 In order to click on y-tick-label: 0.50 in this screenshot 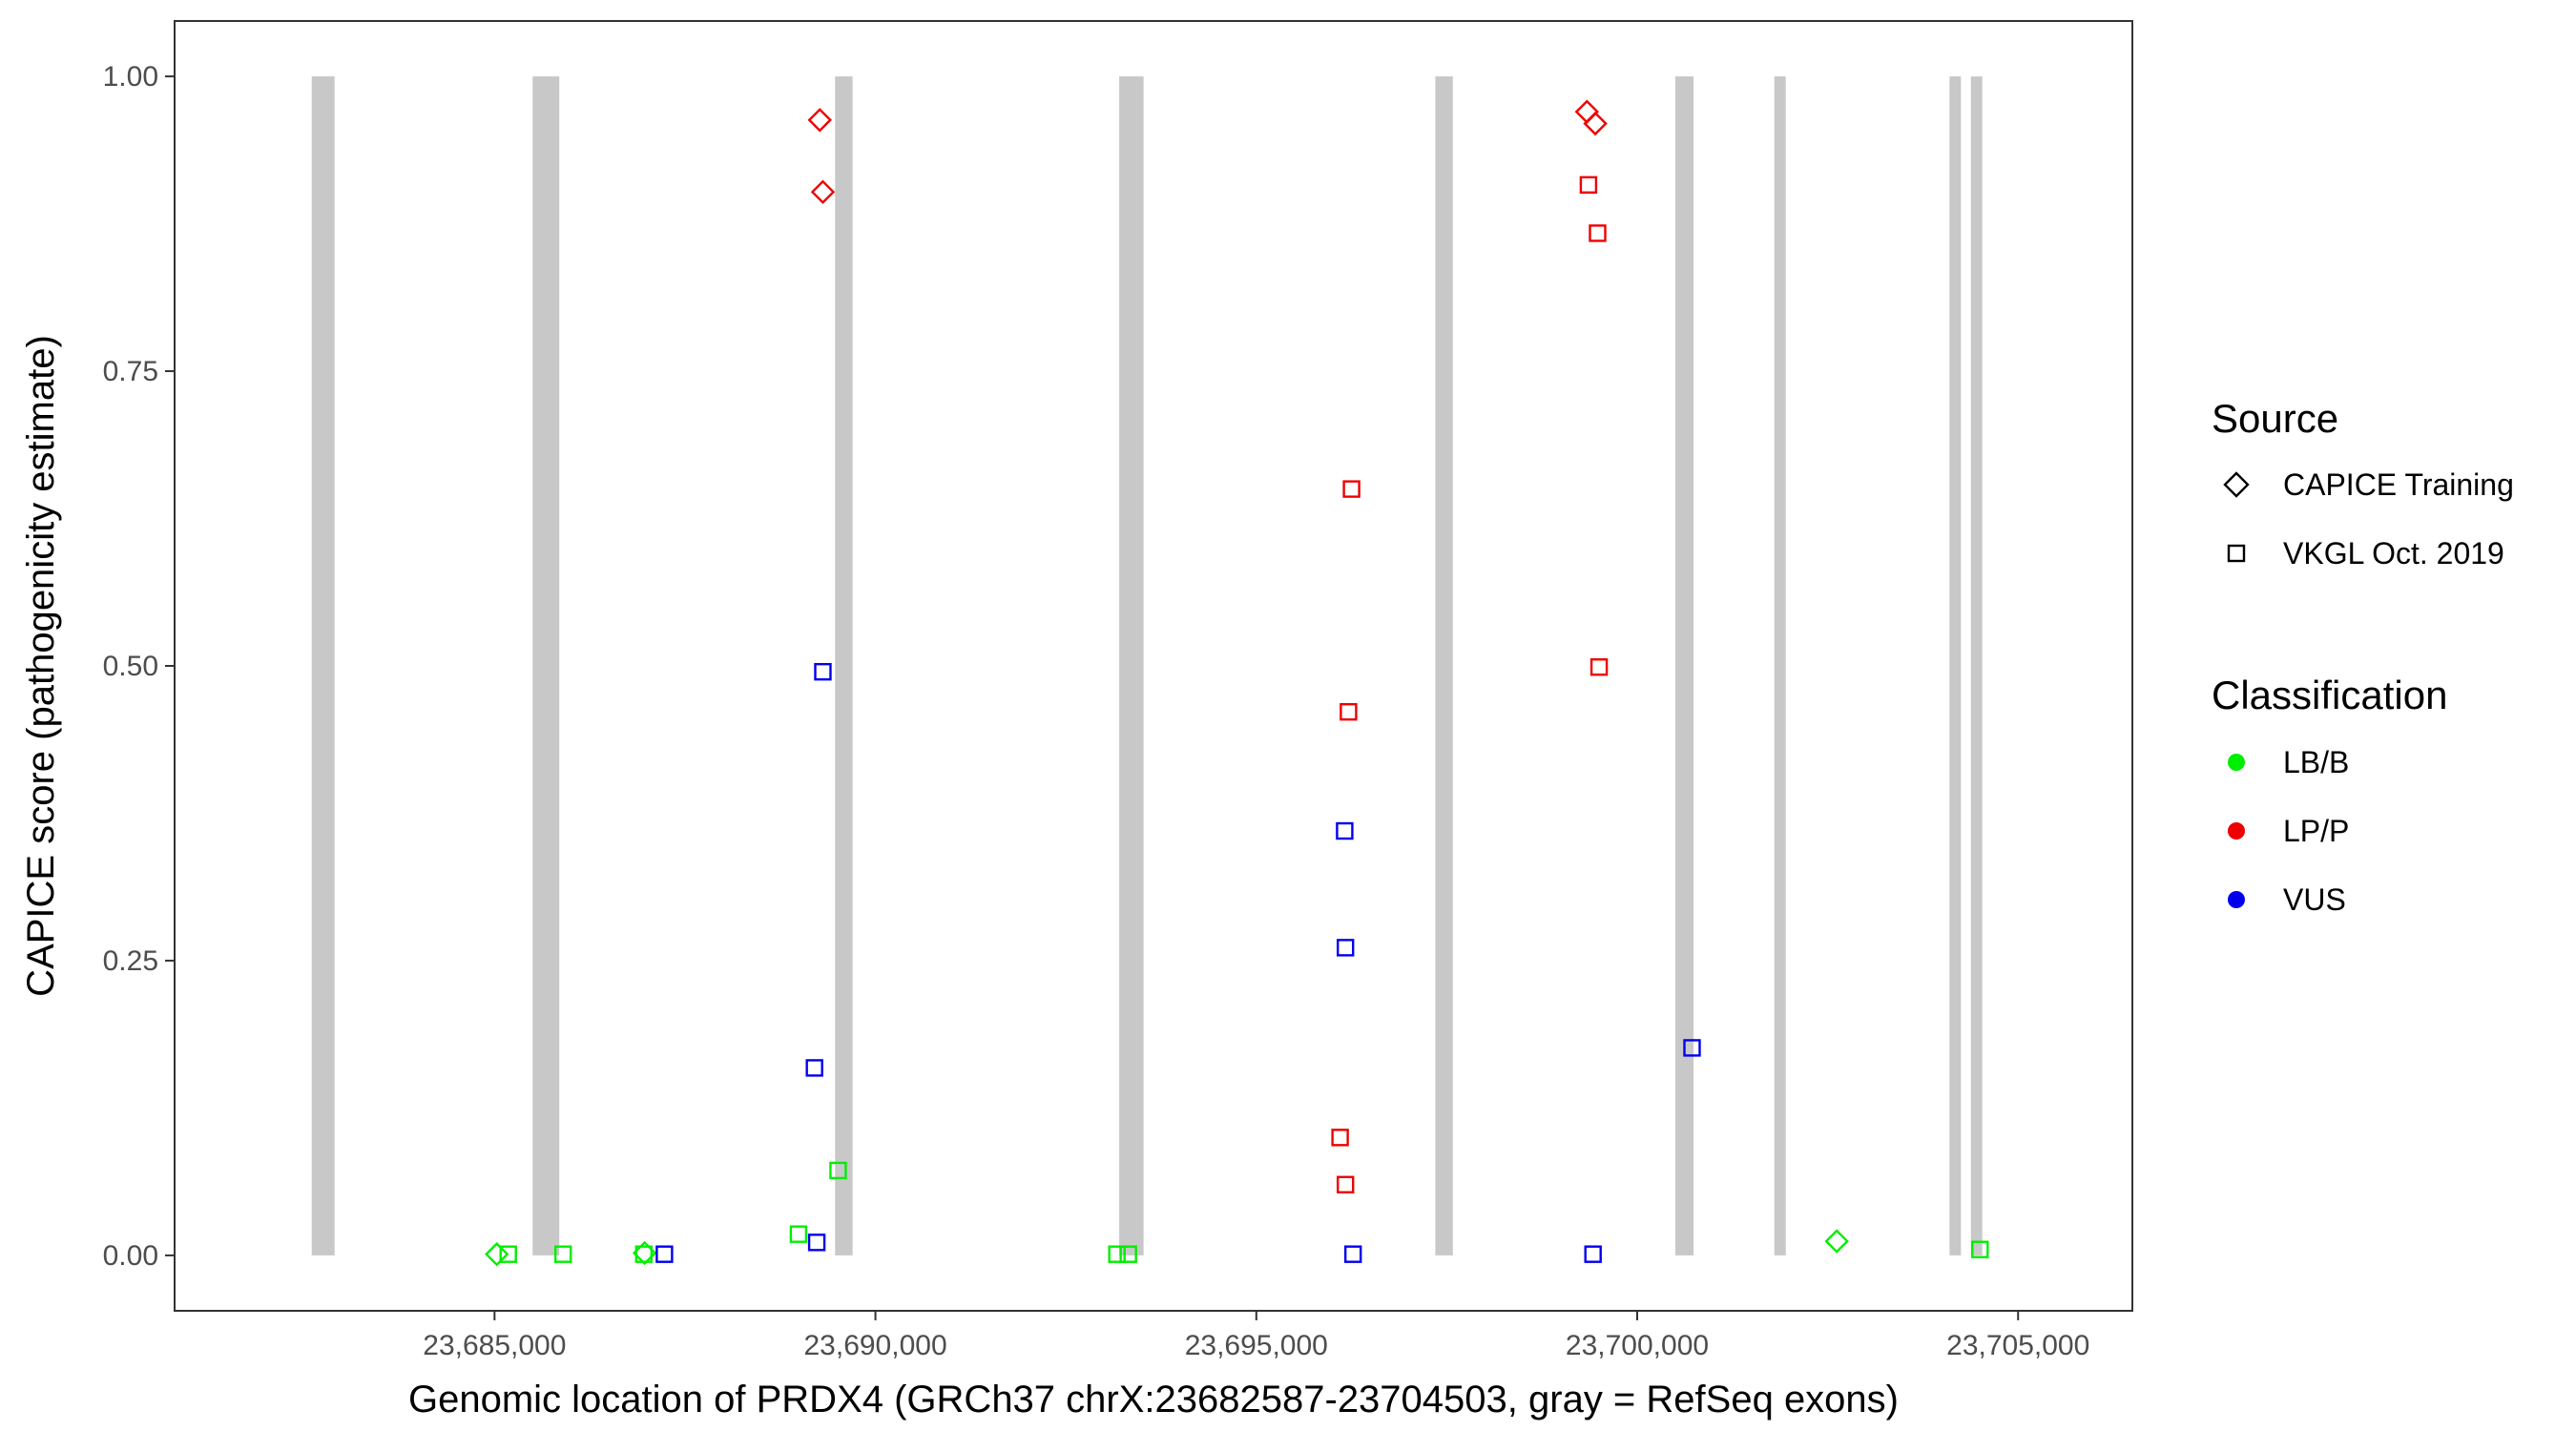, I will do `click(130, 667)`.